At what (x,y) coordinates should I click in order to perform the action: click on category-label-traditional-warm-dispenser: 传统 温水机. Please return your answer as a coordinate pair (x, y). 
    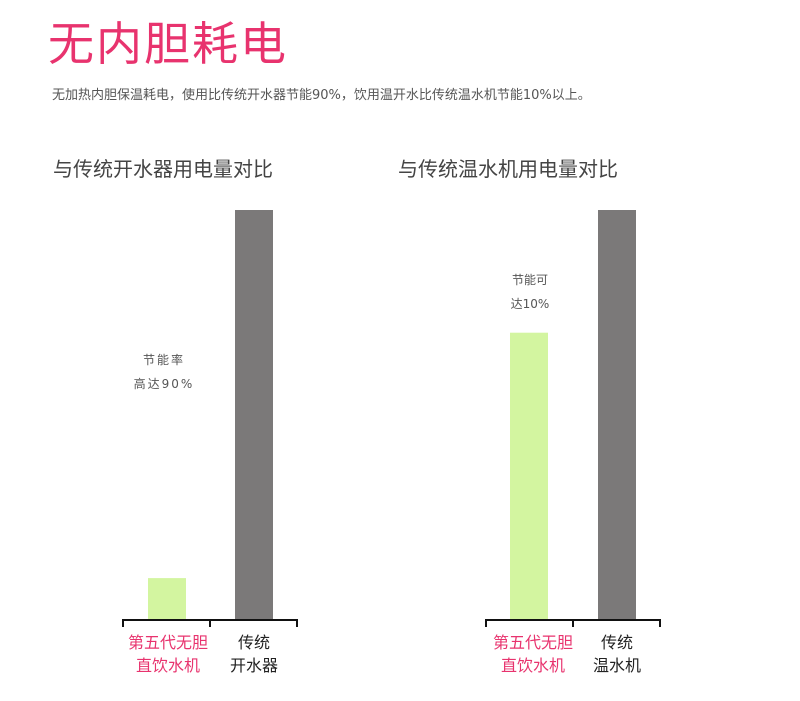
    Looking at the image, I should click on (617, 654).